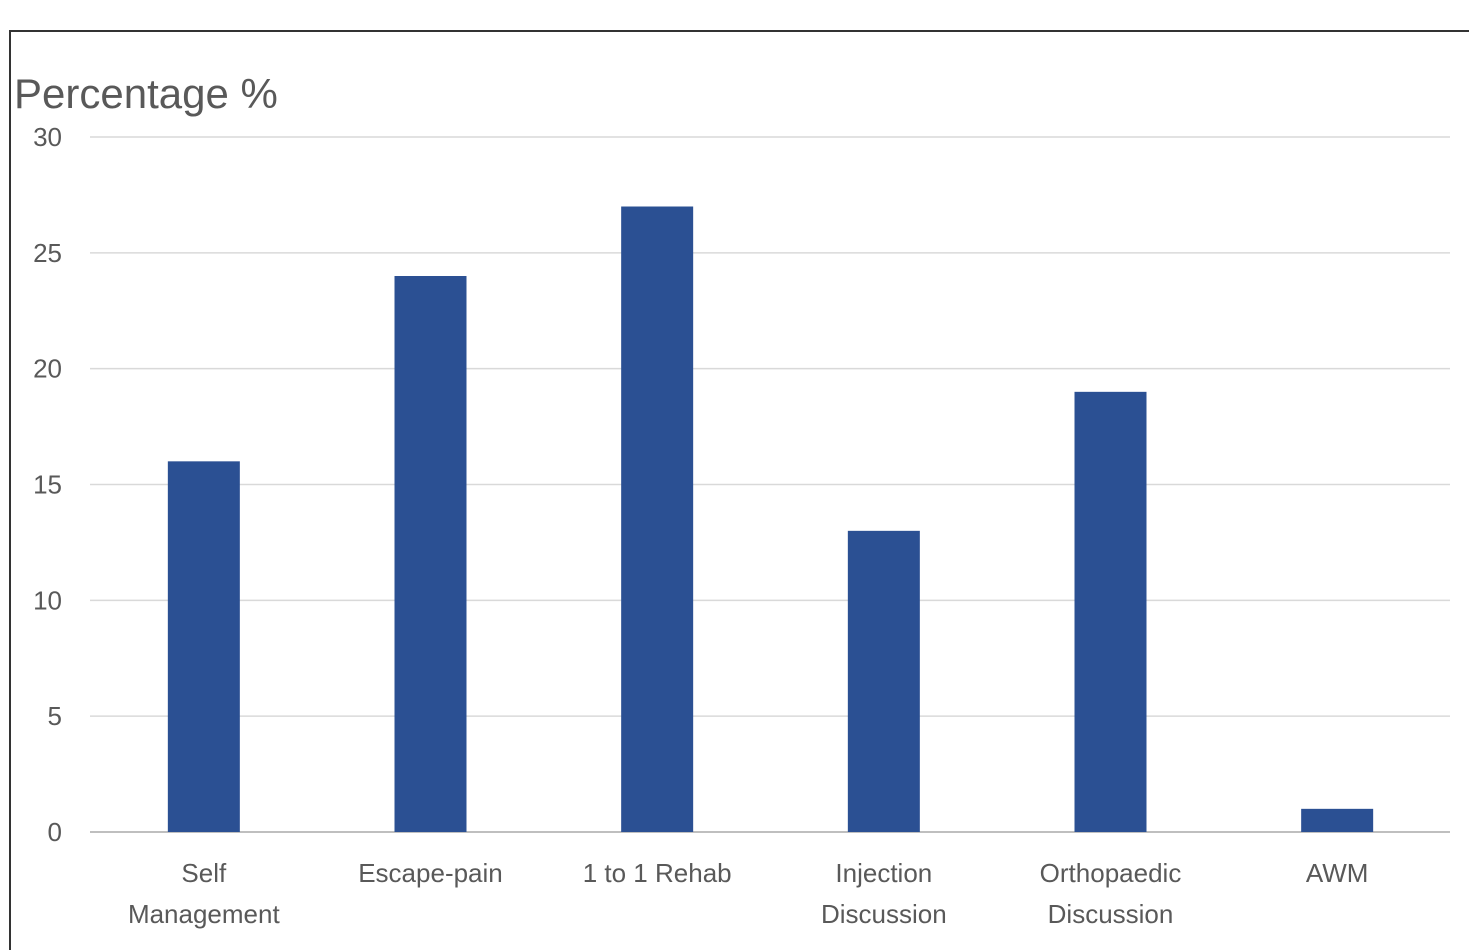 The image size is (1469, 950). Describe the element at coordinates (1111, 873) in the screenshot. I see `x-tick-label: Orthopaedic` at that location.